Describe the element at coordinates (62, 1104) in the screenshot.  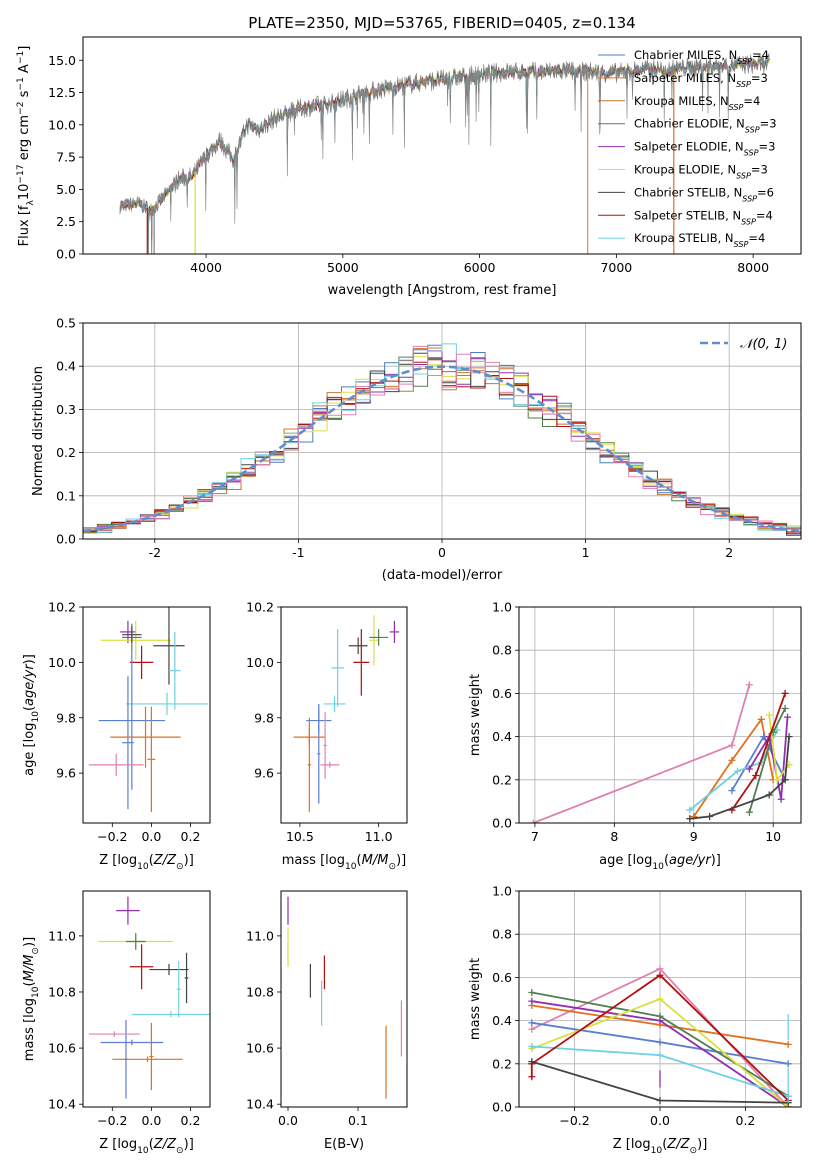
I see `y-tick-label: 10.4` at that location.